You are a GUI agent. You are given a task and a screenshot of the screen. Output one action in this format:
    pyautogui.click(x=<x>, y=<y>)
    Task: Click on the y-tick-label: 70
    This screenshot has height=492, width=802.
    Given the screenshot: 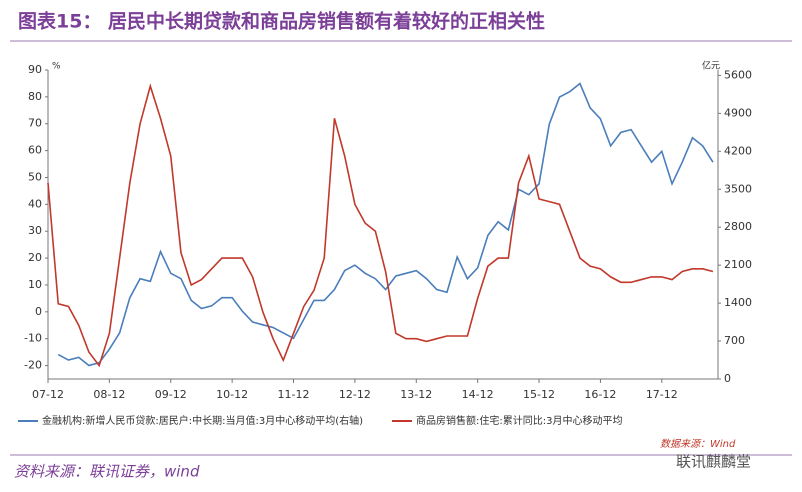 What is the action you would take?
    pyautogui.click(x=35, y=123)
    